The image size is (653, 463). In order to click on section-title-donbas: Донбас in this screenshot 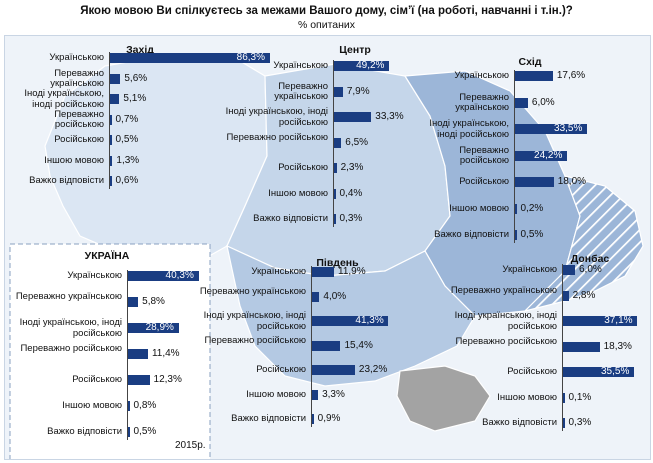, I will do `click(590, 259)`.